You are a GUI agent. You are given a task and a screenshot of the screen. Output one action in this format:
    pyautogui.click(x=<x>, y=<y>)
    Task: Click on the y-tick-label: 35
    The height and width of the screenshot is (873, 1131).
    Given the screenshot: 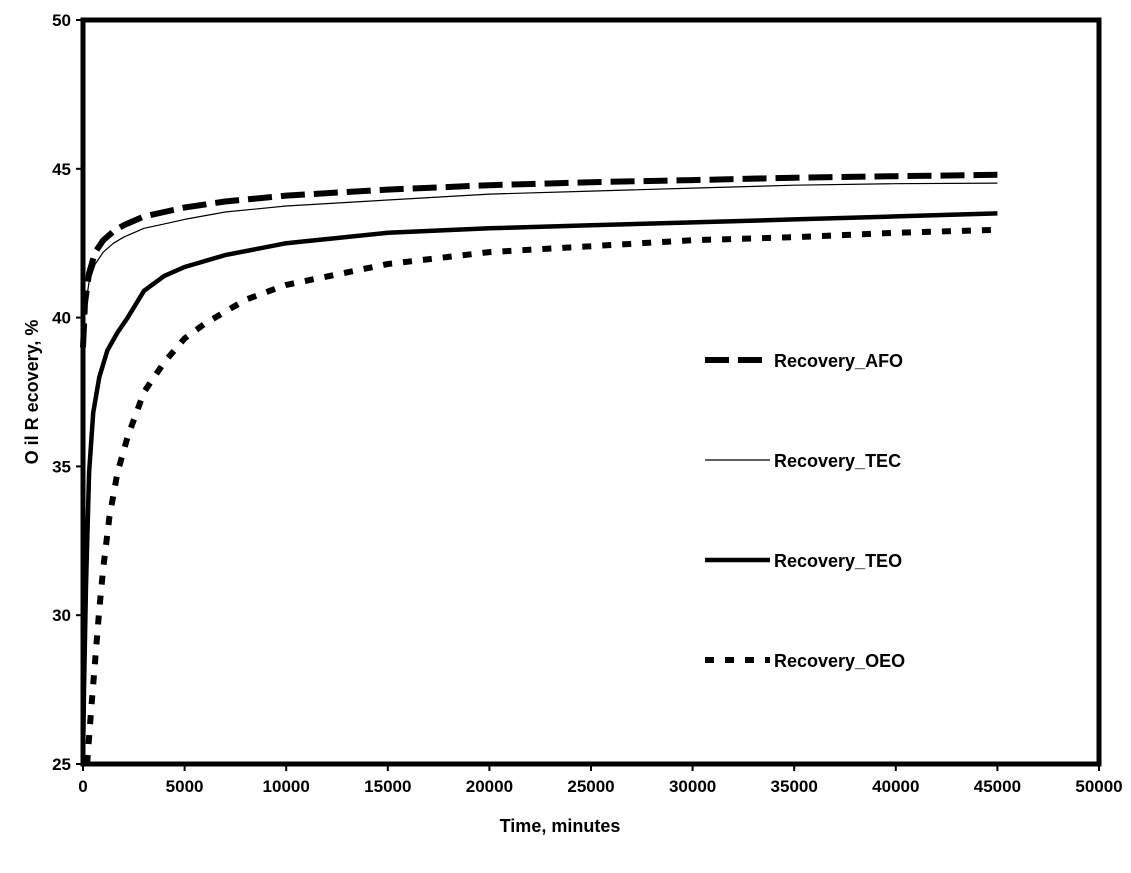 What is the action you would take?
    pyautogui.click(x=61, y=466)
    